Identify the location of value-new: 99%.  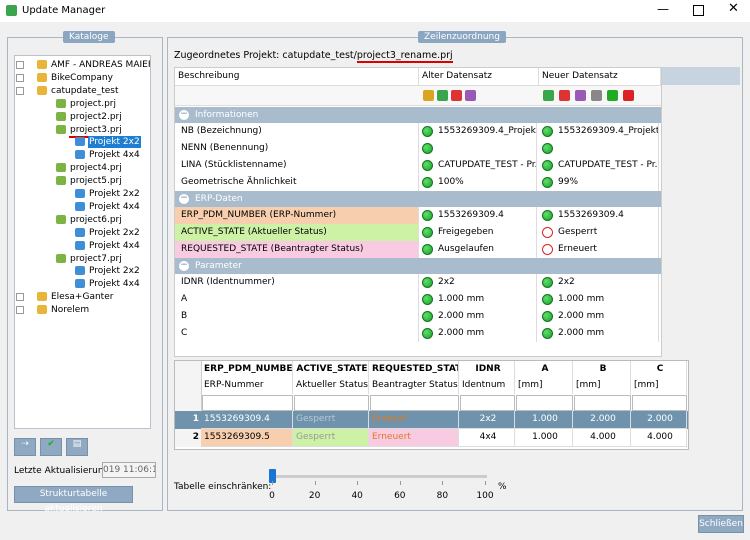
(607, 182).